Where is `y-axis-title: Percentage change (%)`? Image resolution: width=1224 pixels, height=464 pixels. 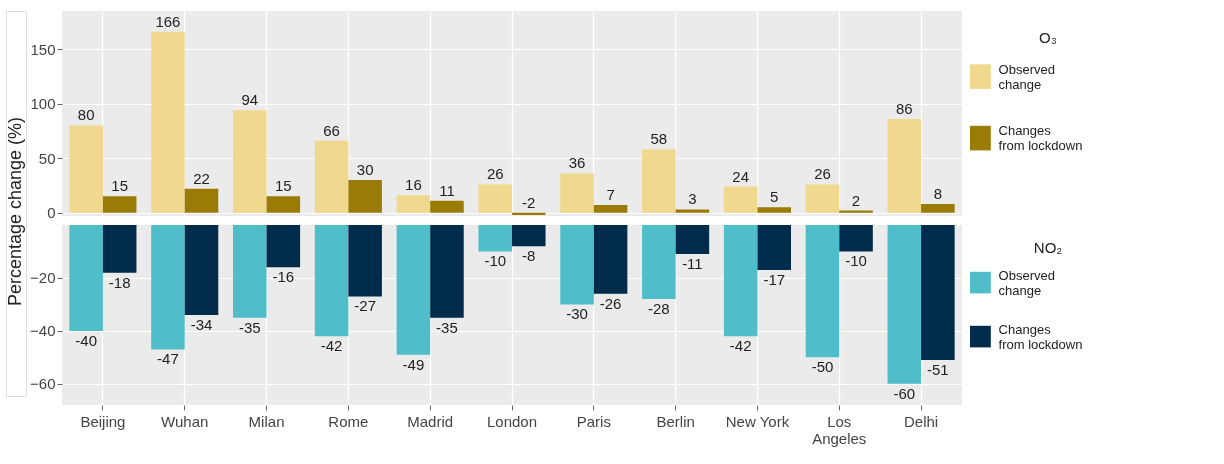
y-axis-title: Percentage change (%) is located at coordinates (15, 211).